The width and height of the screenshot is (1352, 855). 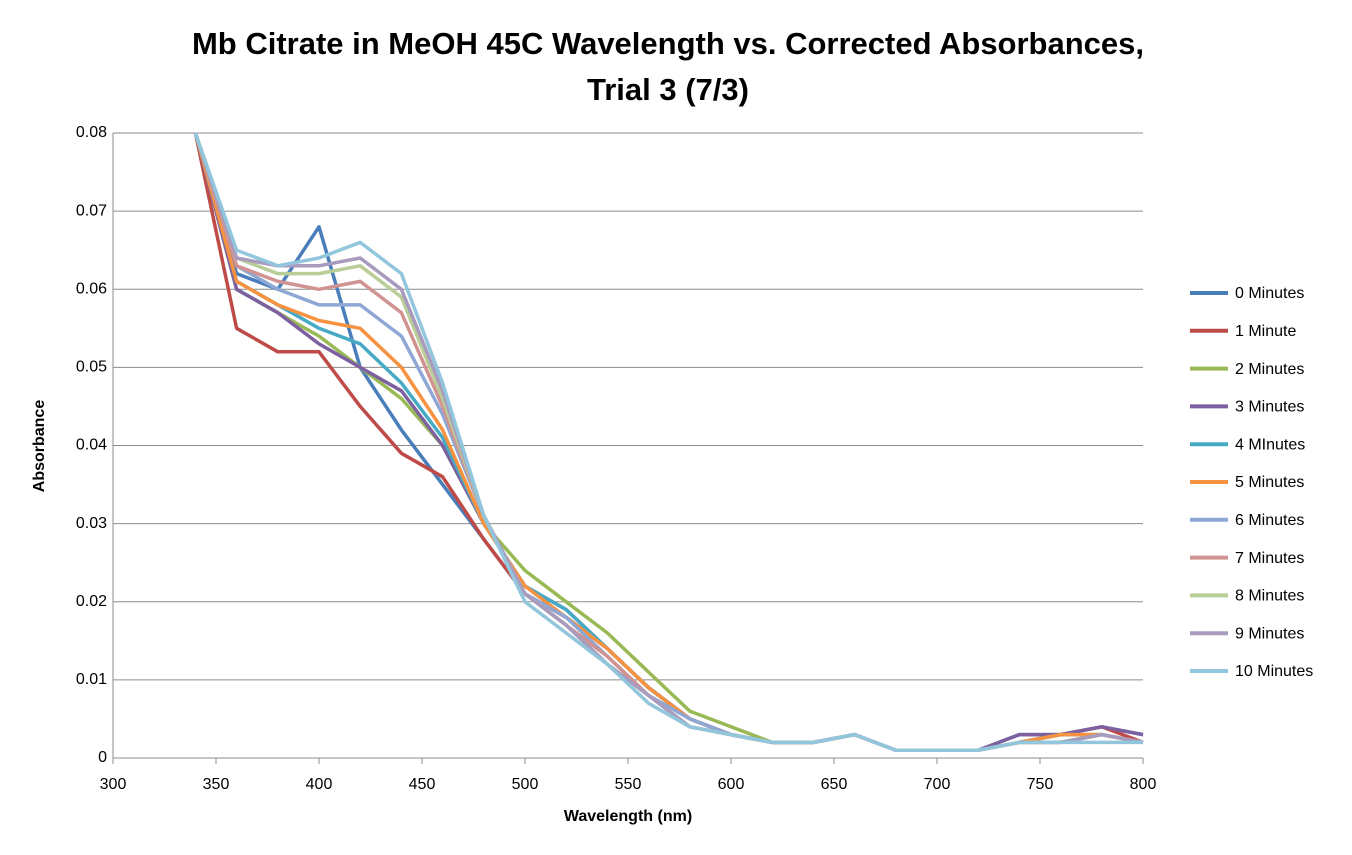 What do you see at coordinates (91, 210) in the screenshot?
I see `y-tick-label: 0.07` at bounding box center [91, 210].